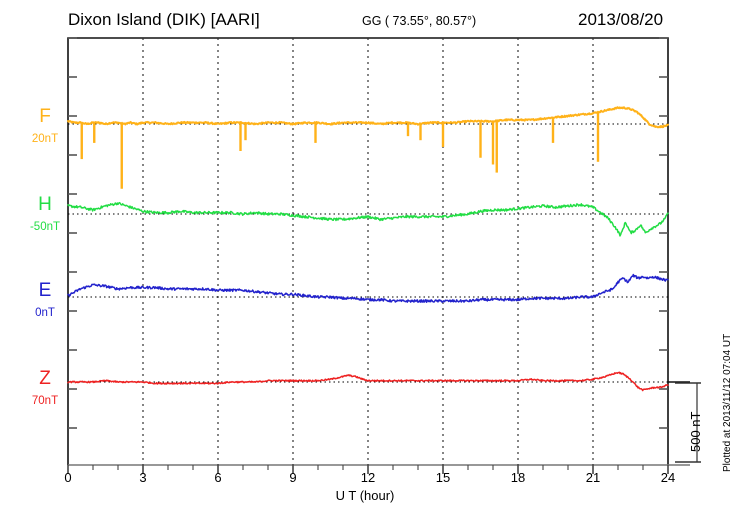 The image size is (730, 520). What do you see at coordinates (45, 116) in the screenshot?
I see `component-label-F: F` at bounding box center [45, 116].